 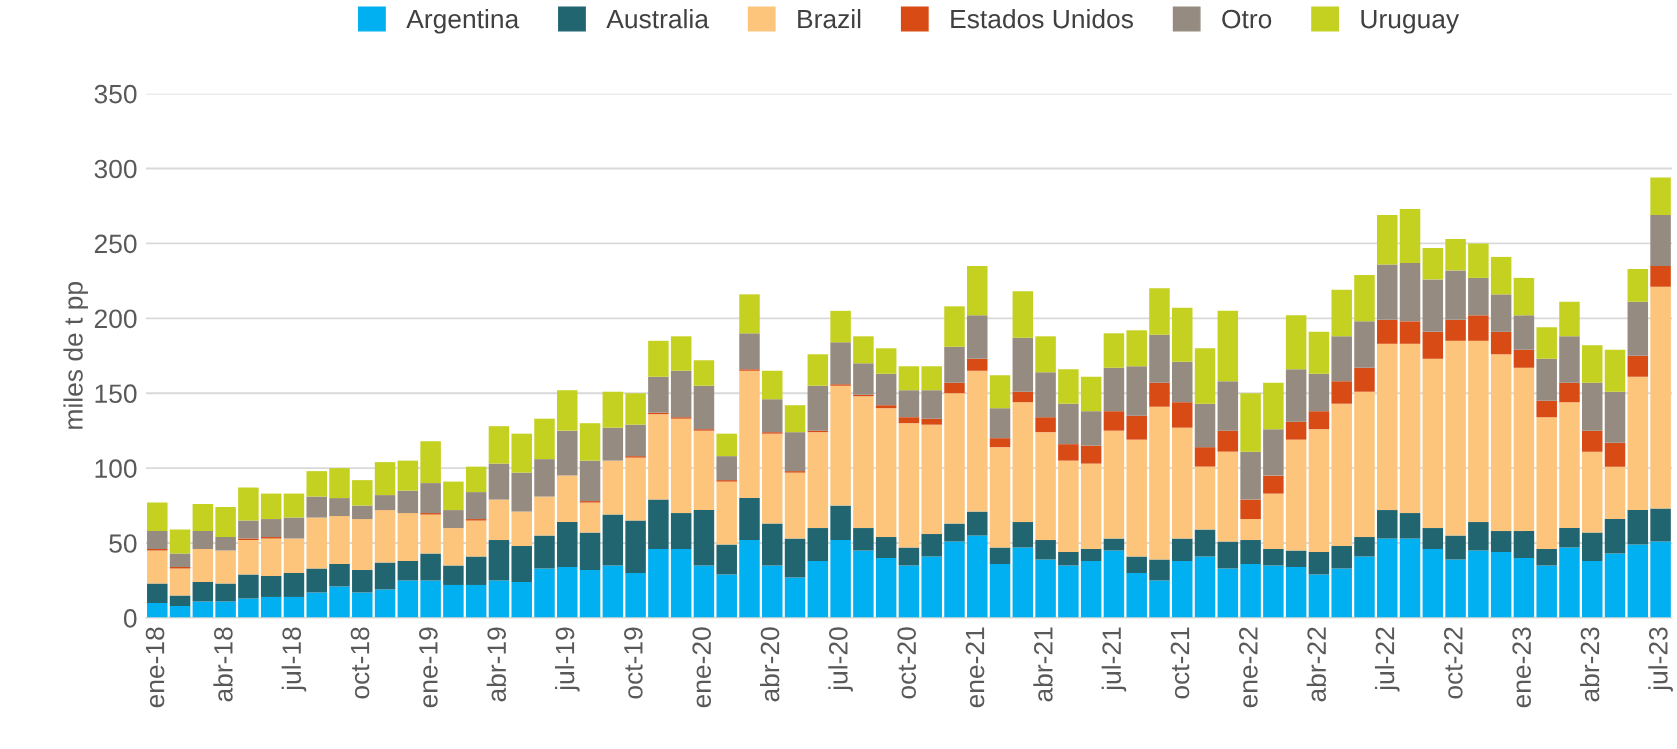 I want to click on x-tick-label: oct-22, so click(x=1453, y=663).